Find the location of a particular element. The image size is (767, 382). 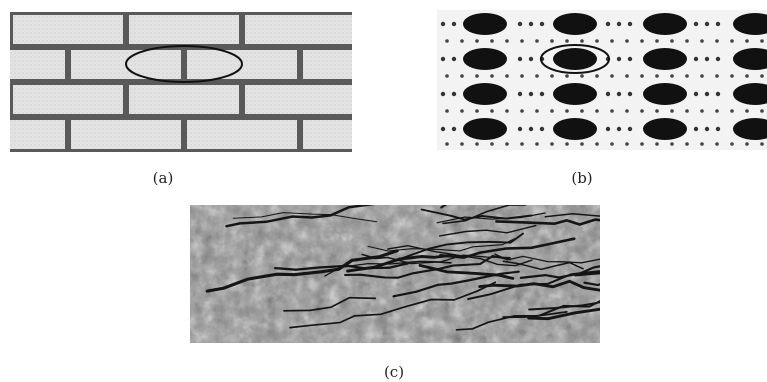

lattice-dots is located at coordinates (603, 79).